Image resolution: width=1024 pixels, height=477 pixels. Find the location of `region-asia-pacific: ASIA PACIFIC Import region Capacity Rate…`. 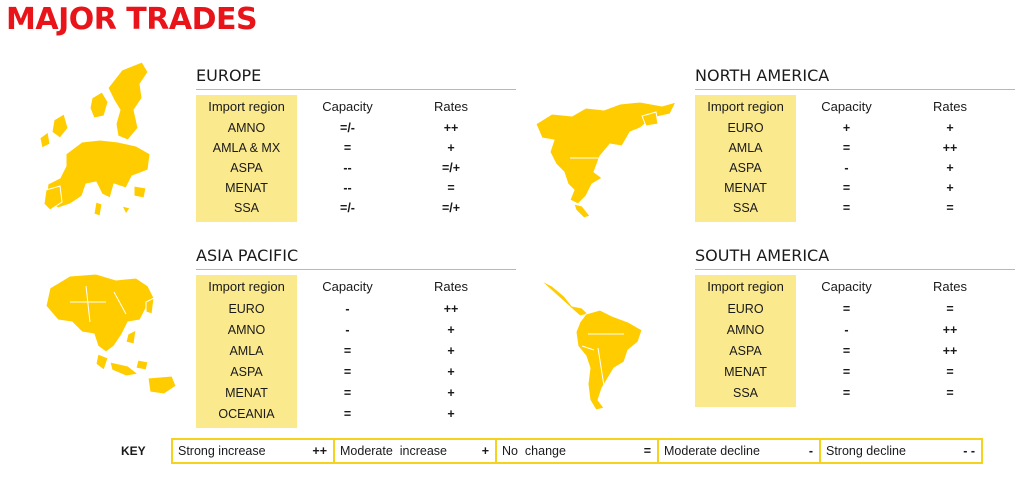

region-asia-pacific: ASIA PACIFIC Import region Capacity Rate… is located at coordinates (356, 337).